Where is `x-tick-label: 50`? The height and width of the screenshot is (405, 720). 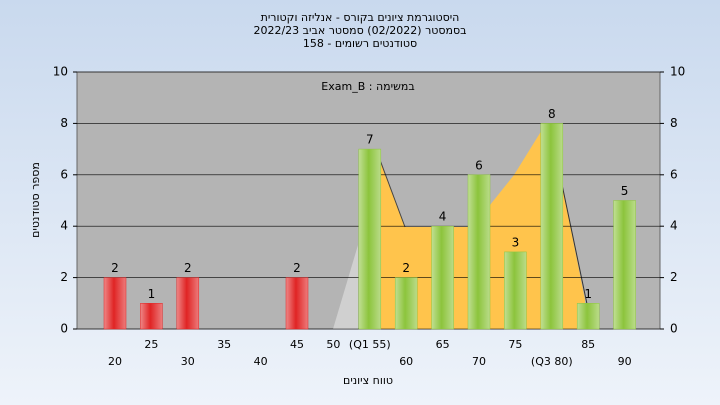
x-tick-label: 50 is located at coordinates (333, 344).